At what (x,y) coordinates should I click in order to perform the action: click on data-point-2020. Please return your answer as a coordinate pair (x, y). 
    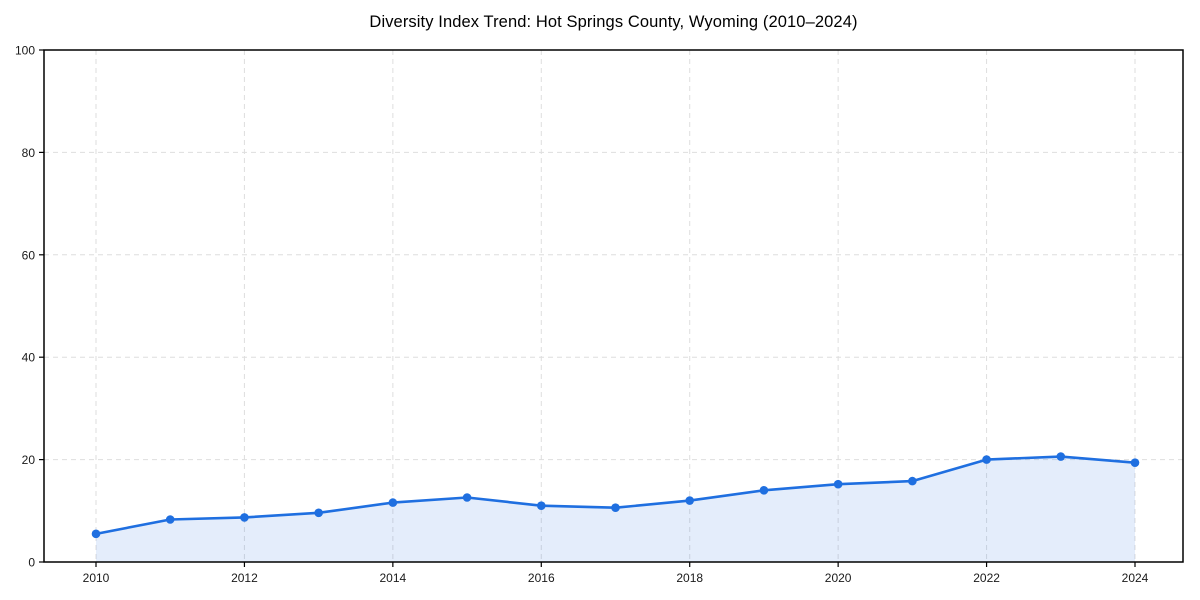
    Looking at the image, I should click on (838, 484).